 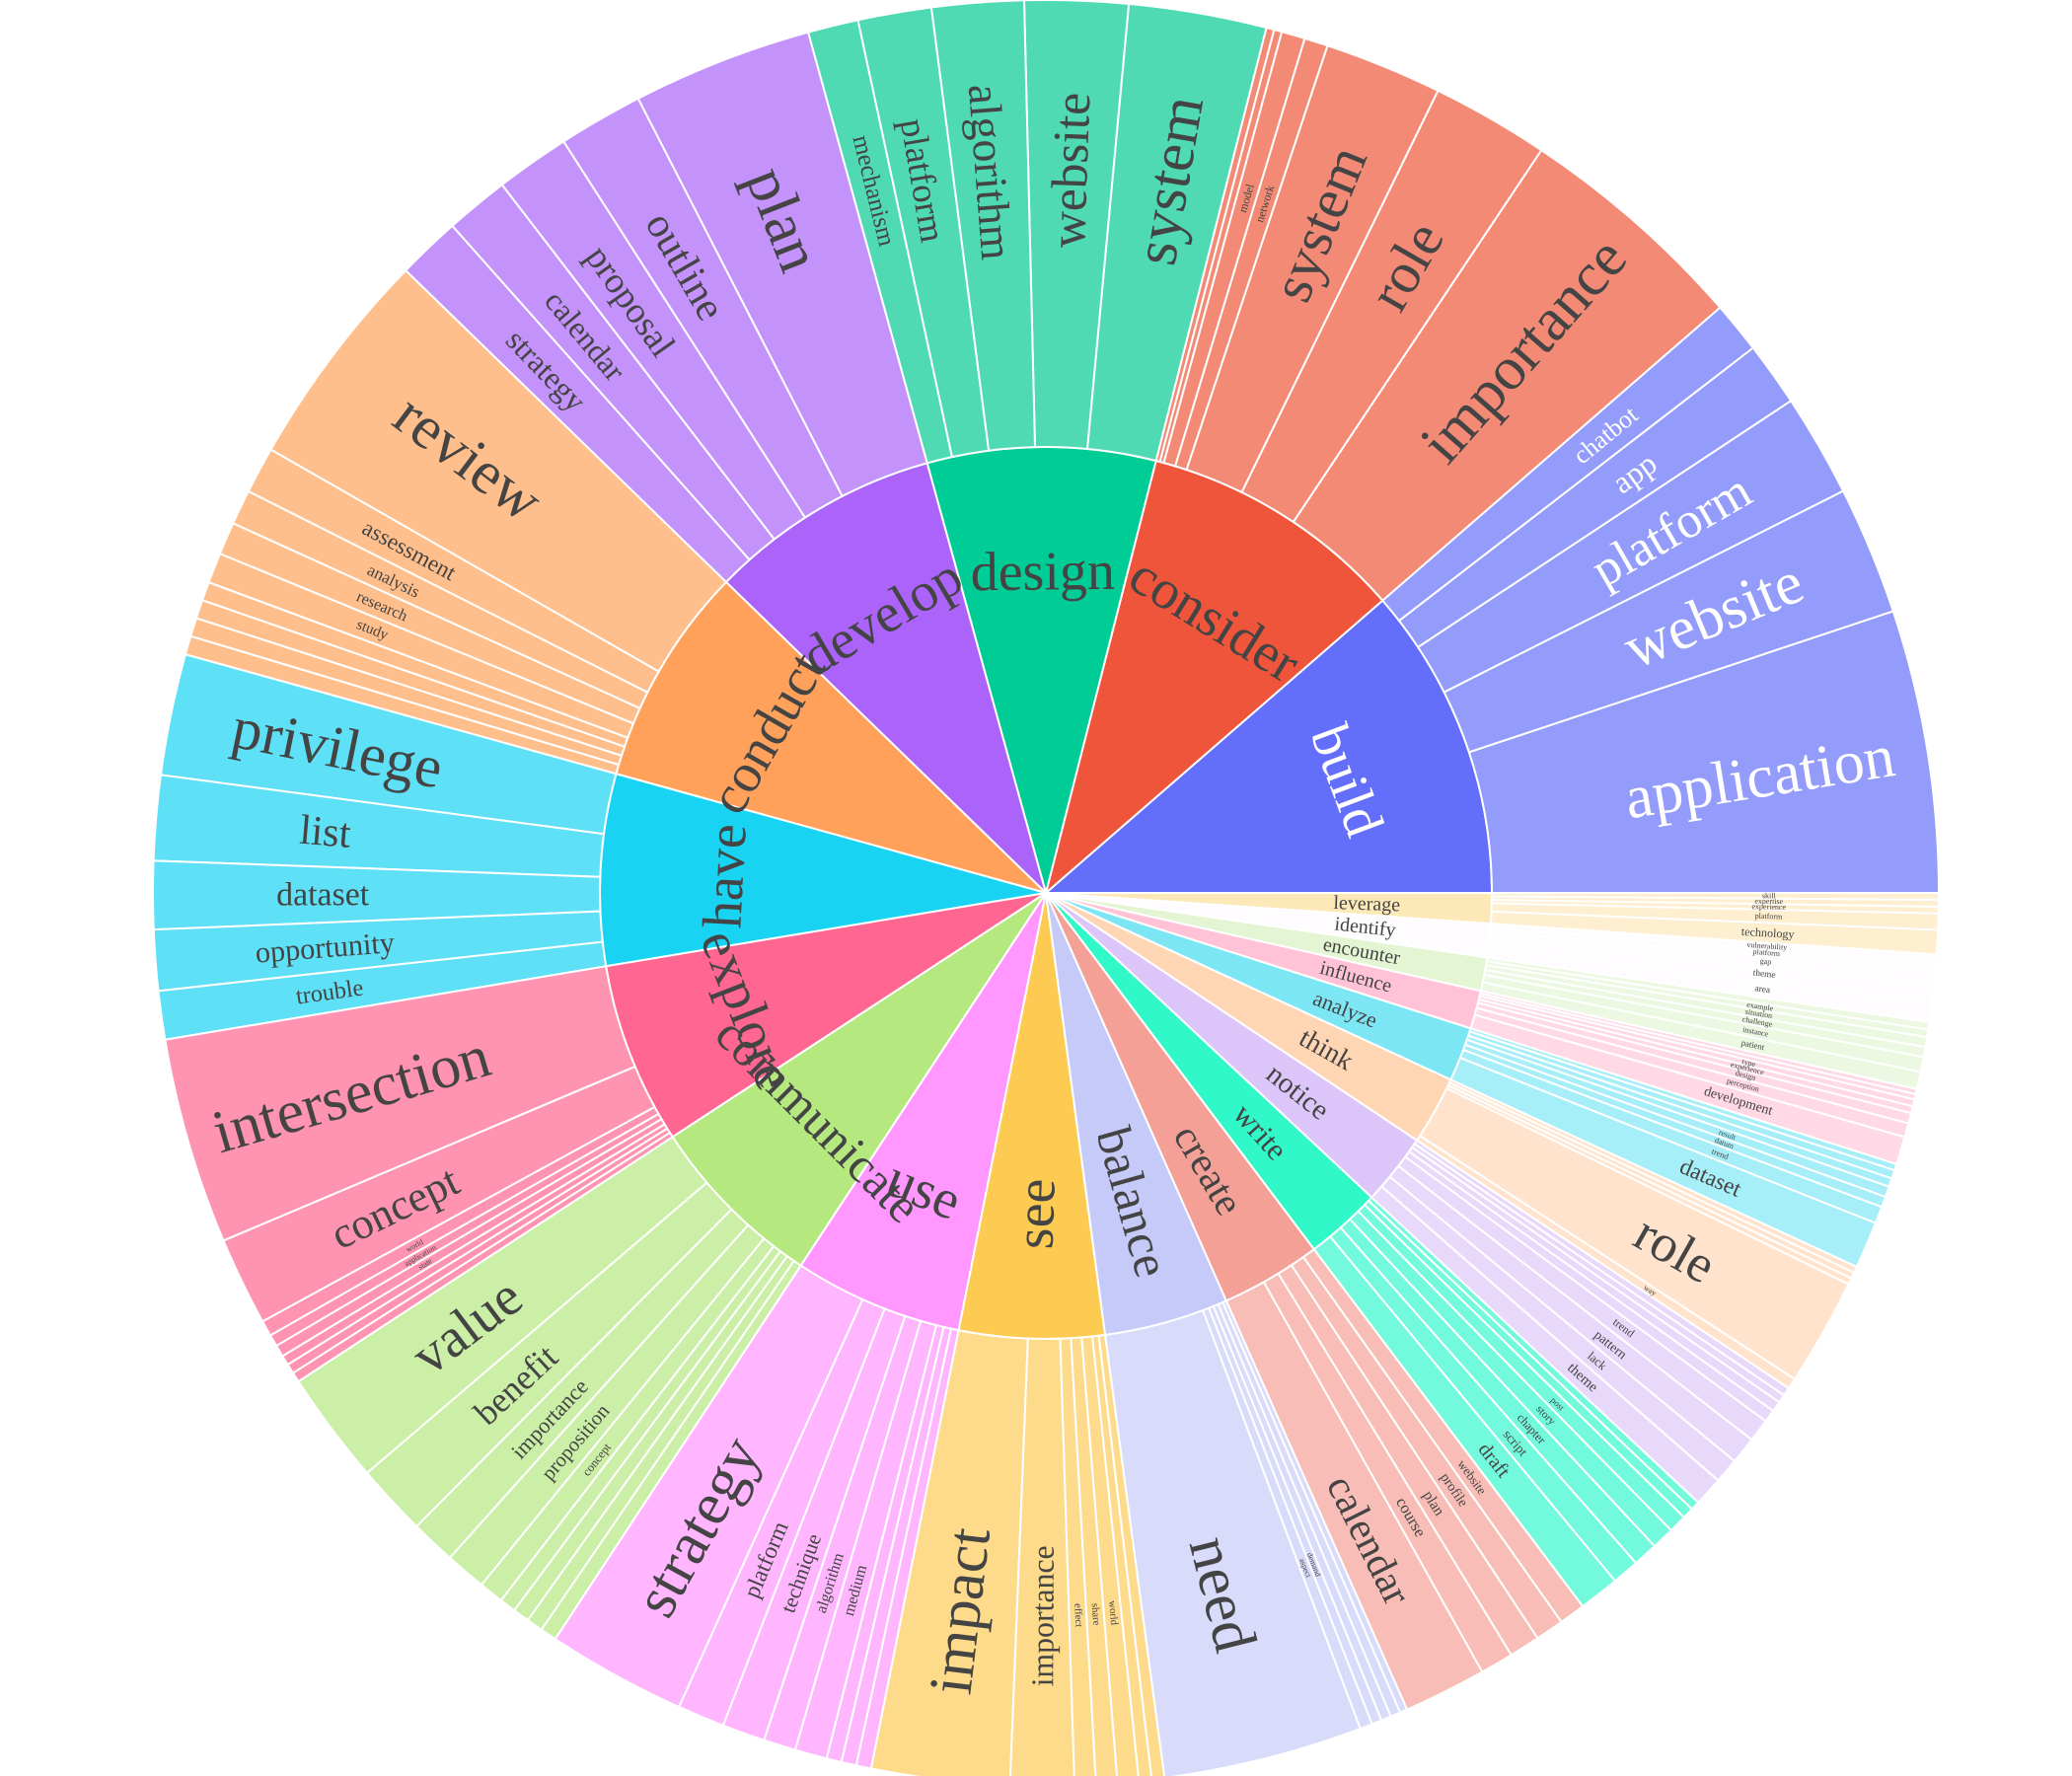 What do you see at coordinates (949, 1552) in the screenshot?
I see `noun-segment-see-impact` at bounding box center [949, 1552].